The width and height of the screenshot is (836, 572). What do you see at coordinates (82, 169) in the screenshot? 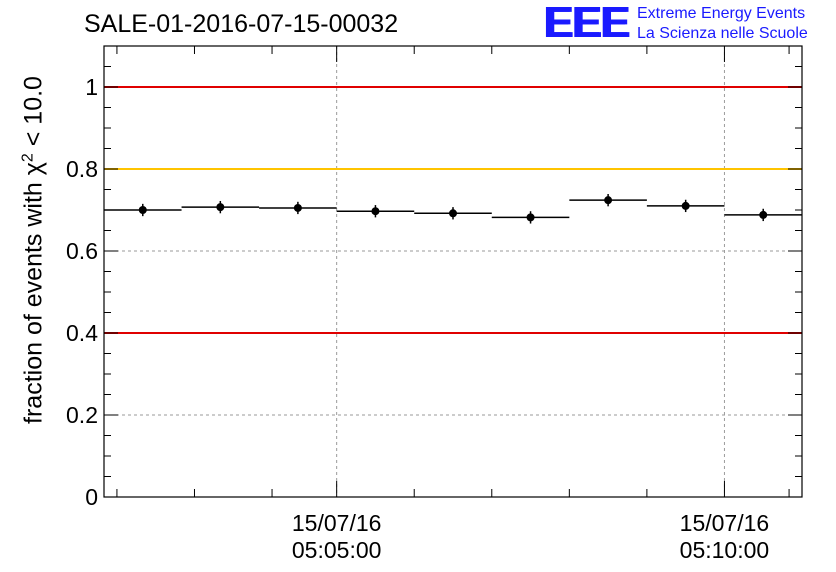
I see `y-tick-label: 0.8` at bounding box center [82, 169].